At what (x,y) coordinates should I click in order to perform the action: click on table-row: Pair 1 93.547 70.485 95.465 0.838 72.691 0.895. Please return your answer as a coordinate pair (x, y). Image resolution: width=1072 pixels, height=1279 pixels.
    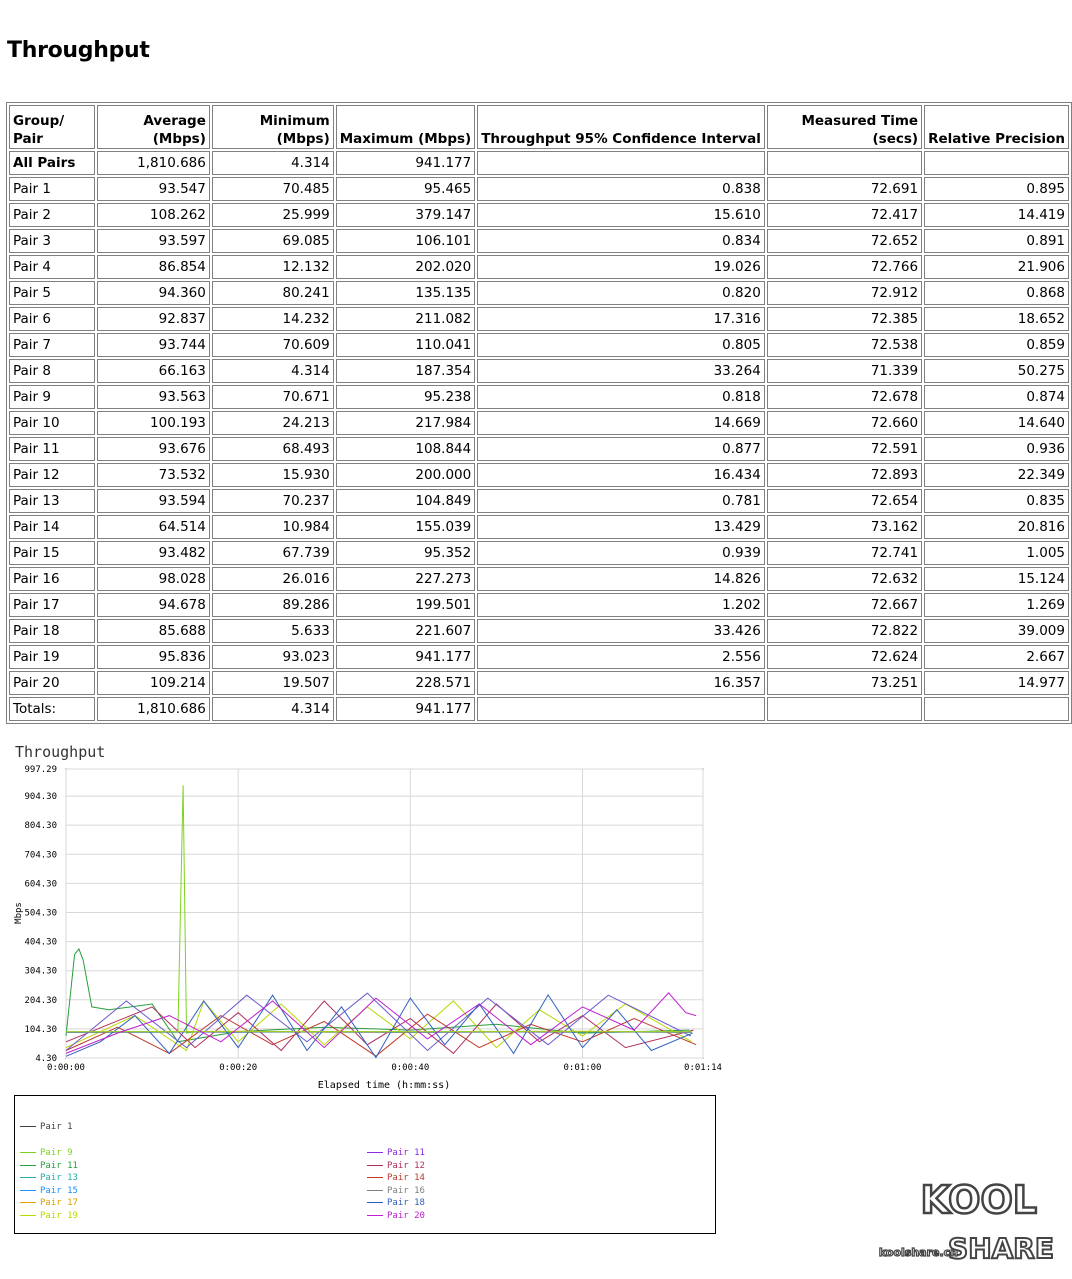
    Looking at the image, I should click on (539, 189).